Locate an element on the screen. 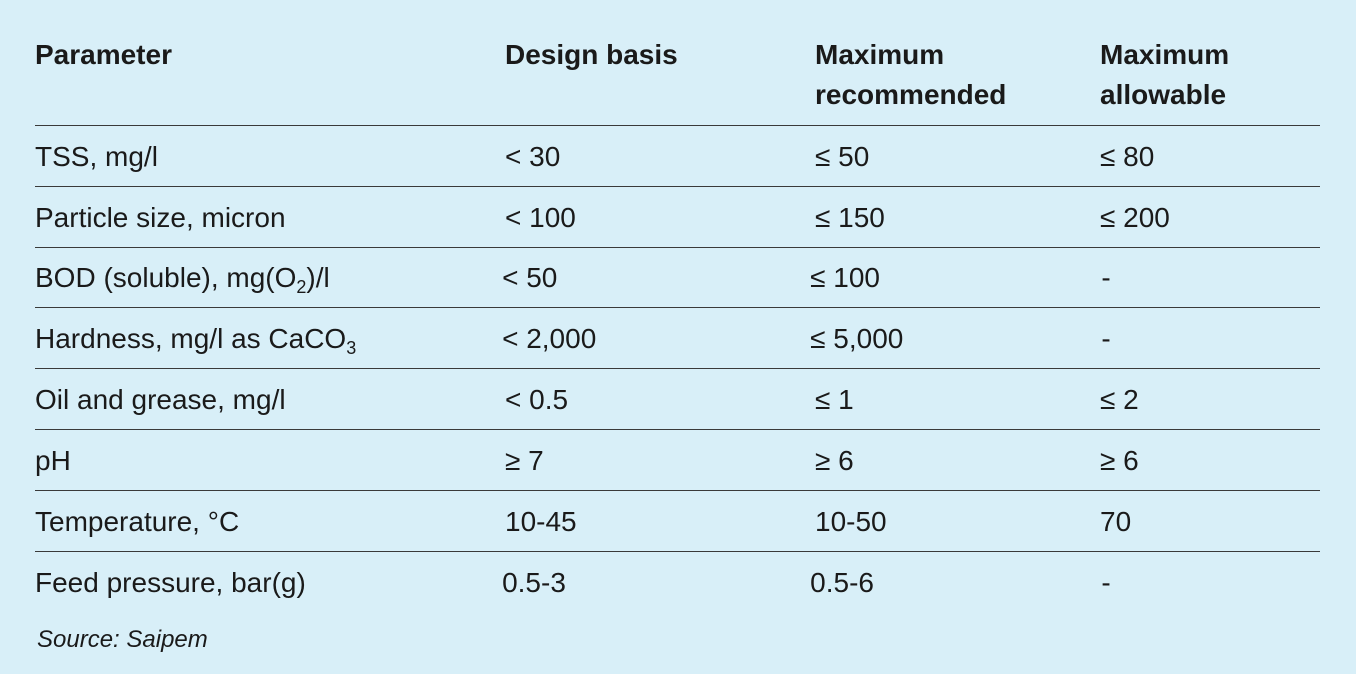  cell-design-basis: < 2,000 is located at coordinates (549, 339).